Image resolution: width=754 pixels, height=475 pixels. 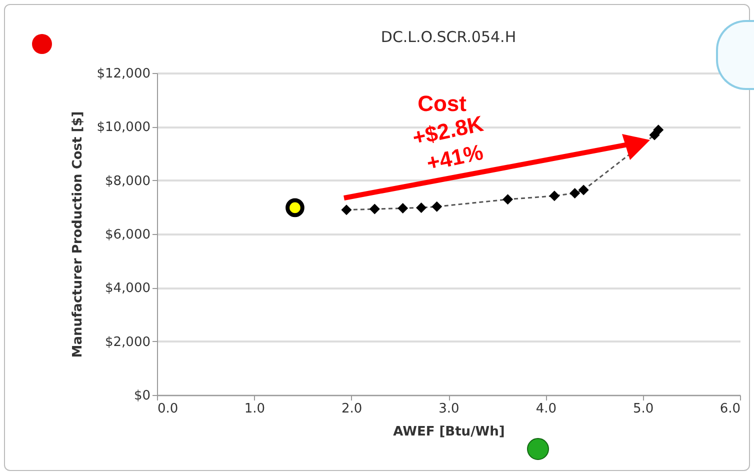 I want to click on x-tick-label: 6.0, so click(x=730, y=409).